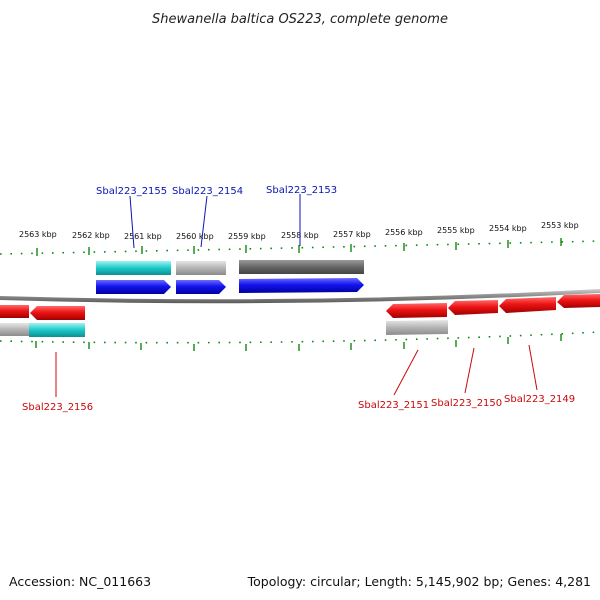 This screenshot has height=600, width=600. Describe the element at coordinates (216, 217) in the screenshot. I see `forward-gene-labels: Sbal223_2155 Sbal223_2154 Sbal223_2153` at that location.